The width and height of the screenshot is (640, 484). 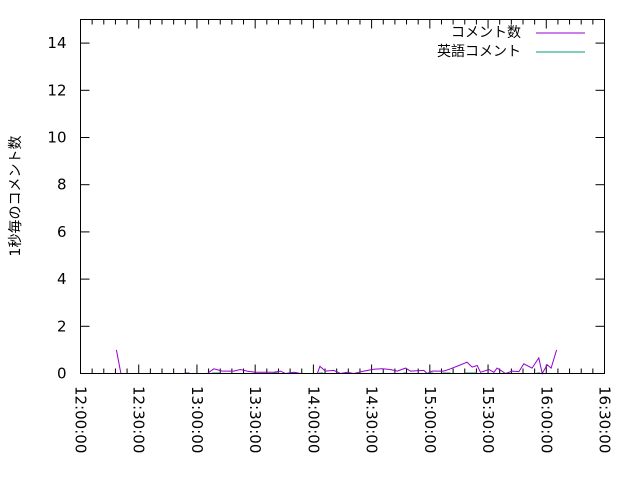 What do you see at coordinates (511, 42) in the screenshot?
I see `legend: コメント数 英語コメント` at bounding box center [511, 42].